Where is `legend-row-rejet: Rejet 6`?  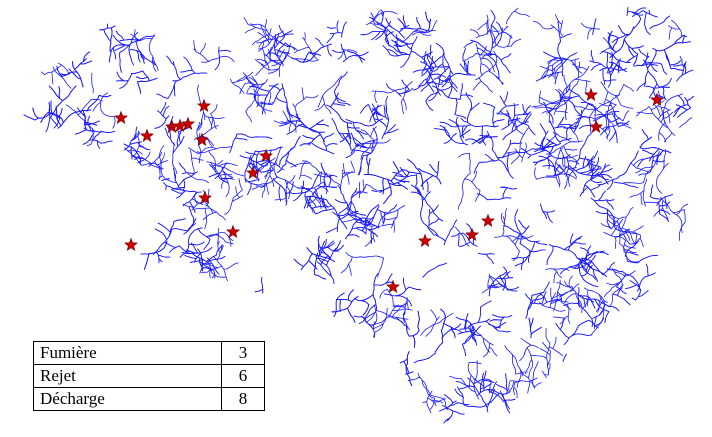 legend-row-rejet: Rejet 6 is located at coordinates (149, 376).